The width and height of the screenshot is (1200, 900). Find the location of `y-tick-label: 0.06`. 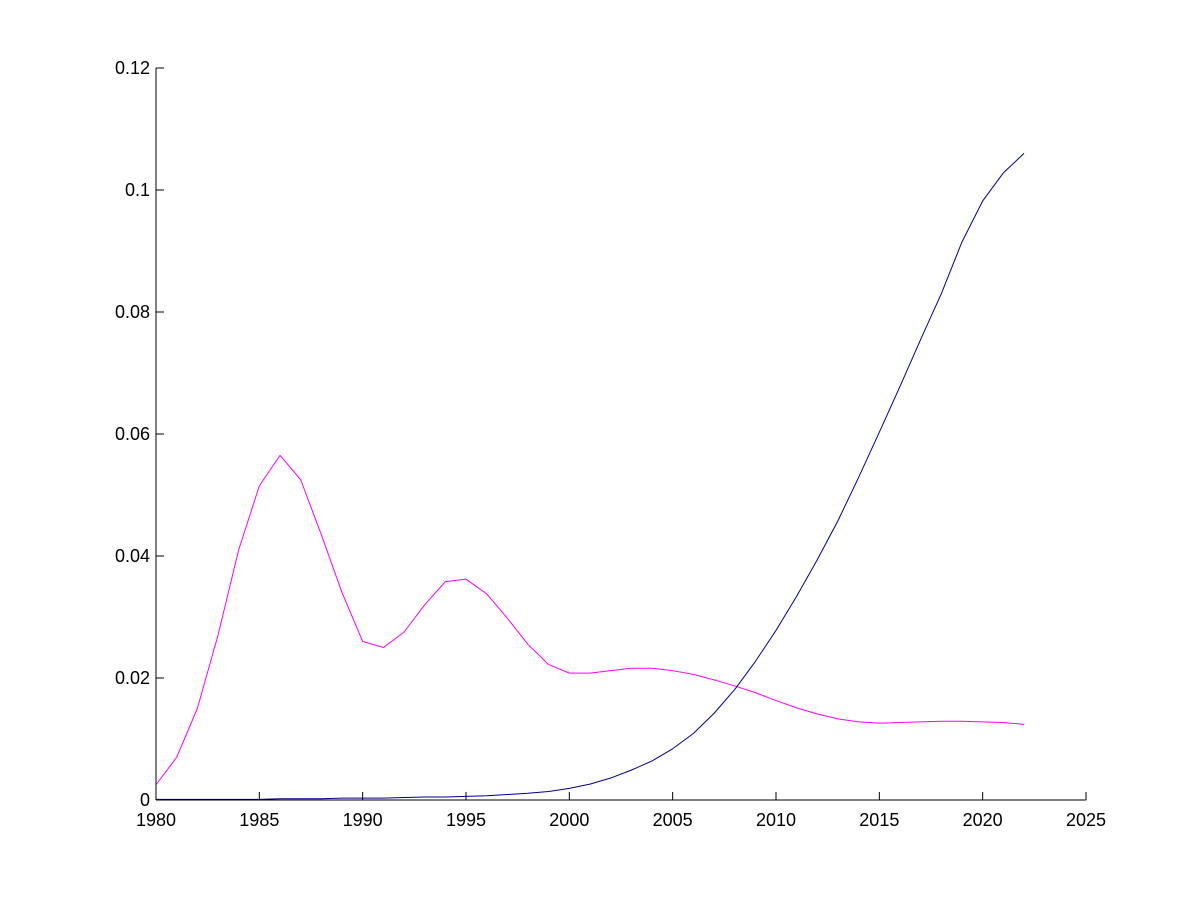

y-tick-label: 0.06 is located at coordinates (132, 434).